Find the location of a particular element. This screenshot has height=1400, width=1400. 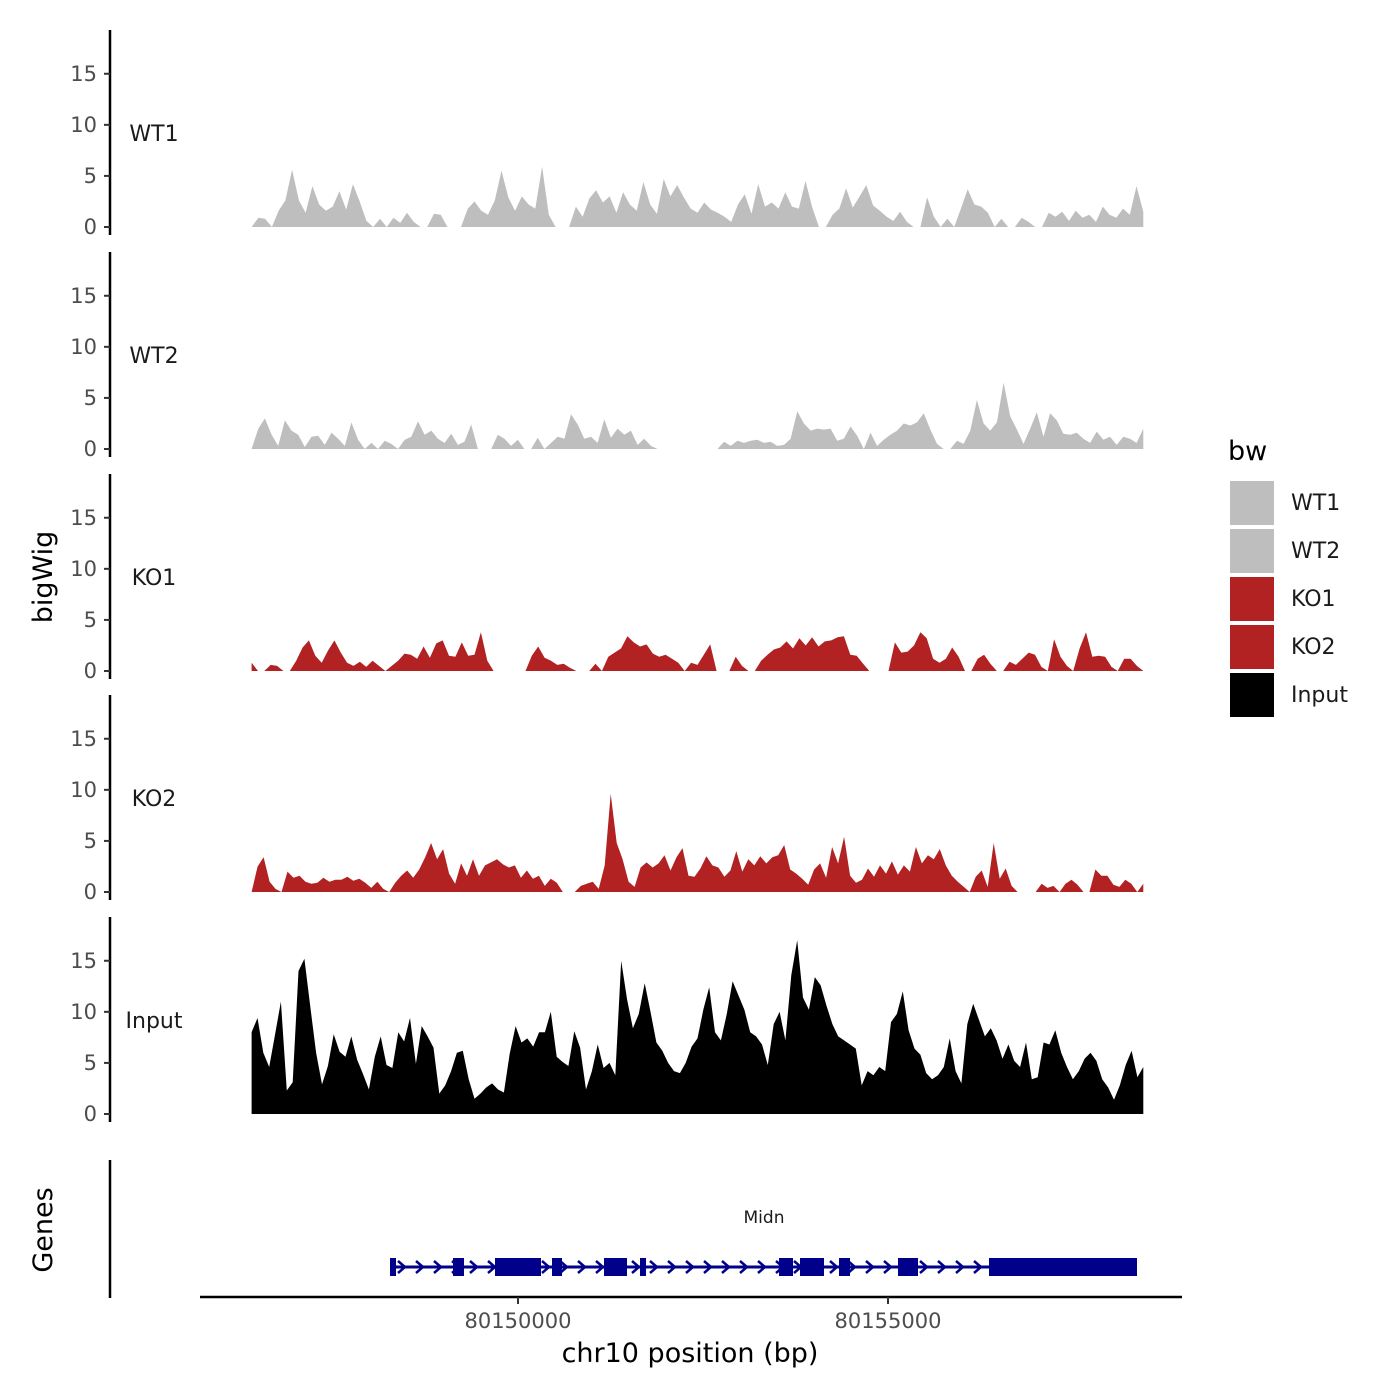

track-wt2: 0 5 10 15 WT2 is located at coordinates (607, 356).